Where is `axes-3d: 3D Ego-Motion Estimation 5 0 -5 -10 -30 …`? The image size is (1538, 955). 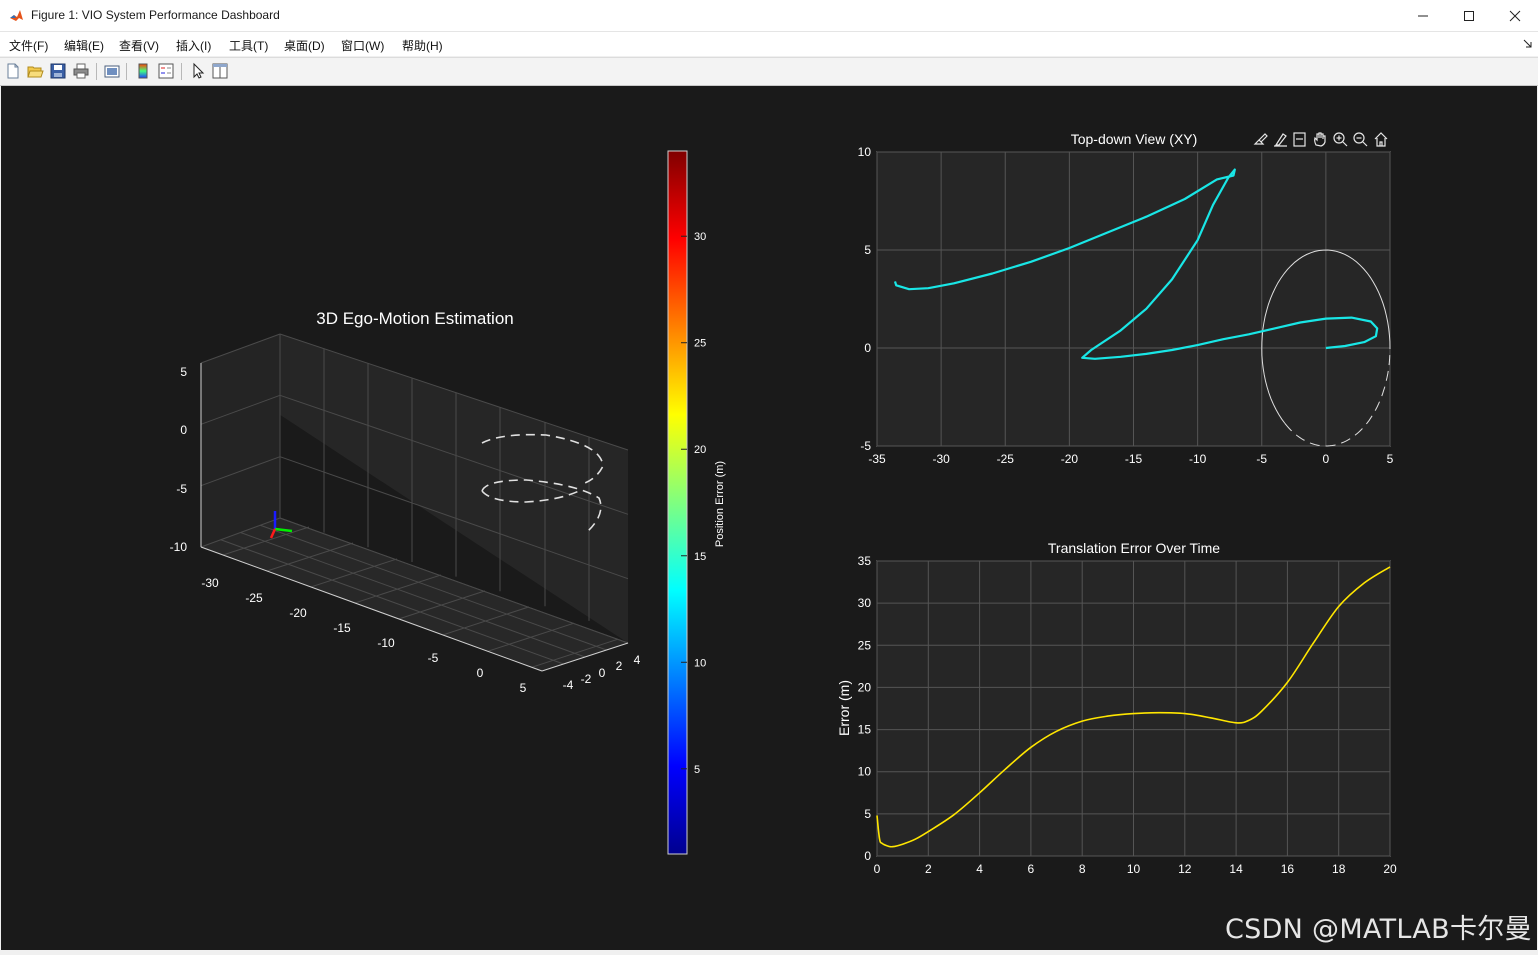 axes-3d: 3D Ego-Motion Estimation 5 0 -5 -10 -30 … is located at coordinates (405, 502).